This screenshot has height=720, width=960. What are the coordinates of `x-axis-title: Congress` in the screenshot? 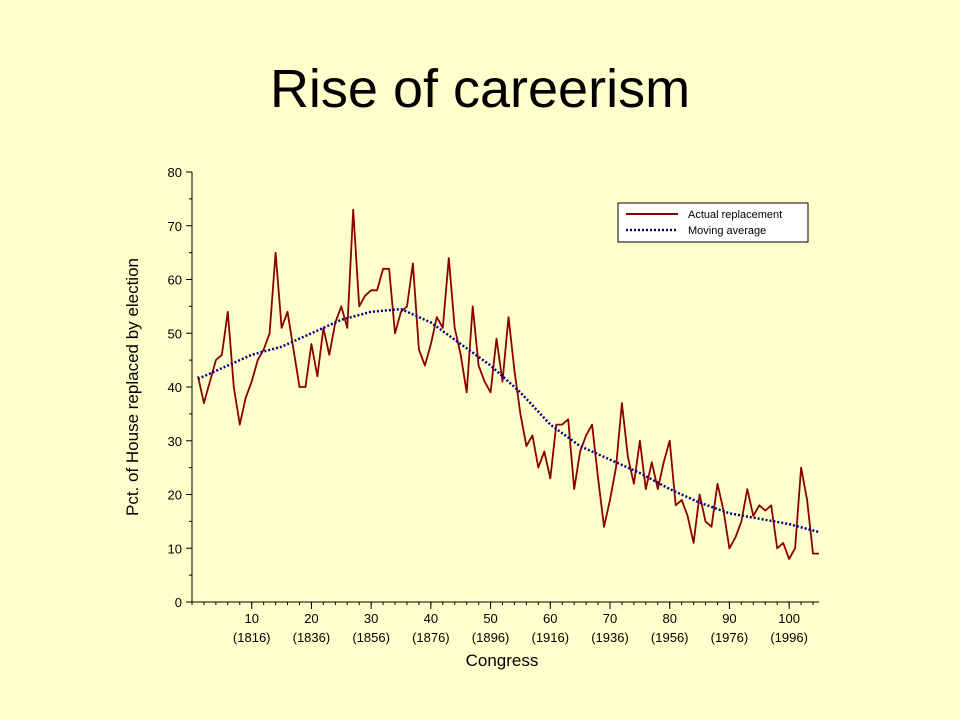 It's located at (502, 660).